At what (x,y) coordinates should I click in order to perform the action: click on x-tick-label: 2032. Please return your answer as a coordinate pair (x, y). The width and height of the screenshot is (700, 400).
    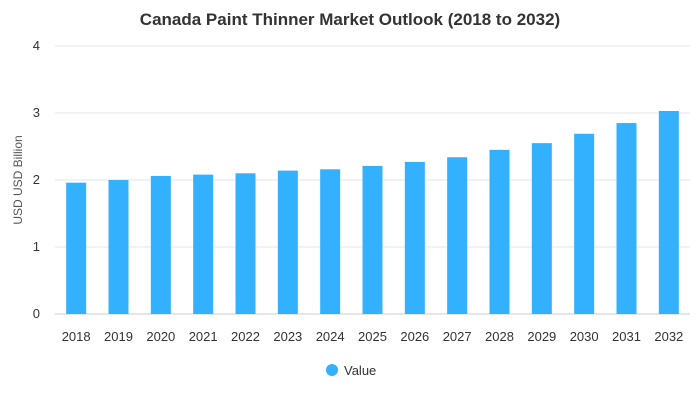
    Looking at the image, I should click on (668, 336).